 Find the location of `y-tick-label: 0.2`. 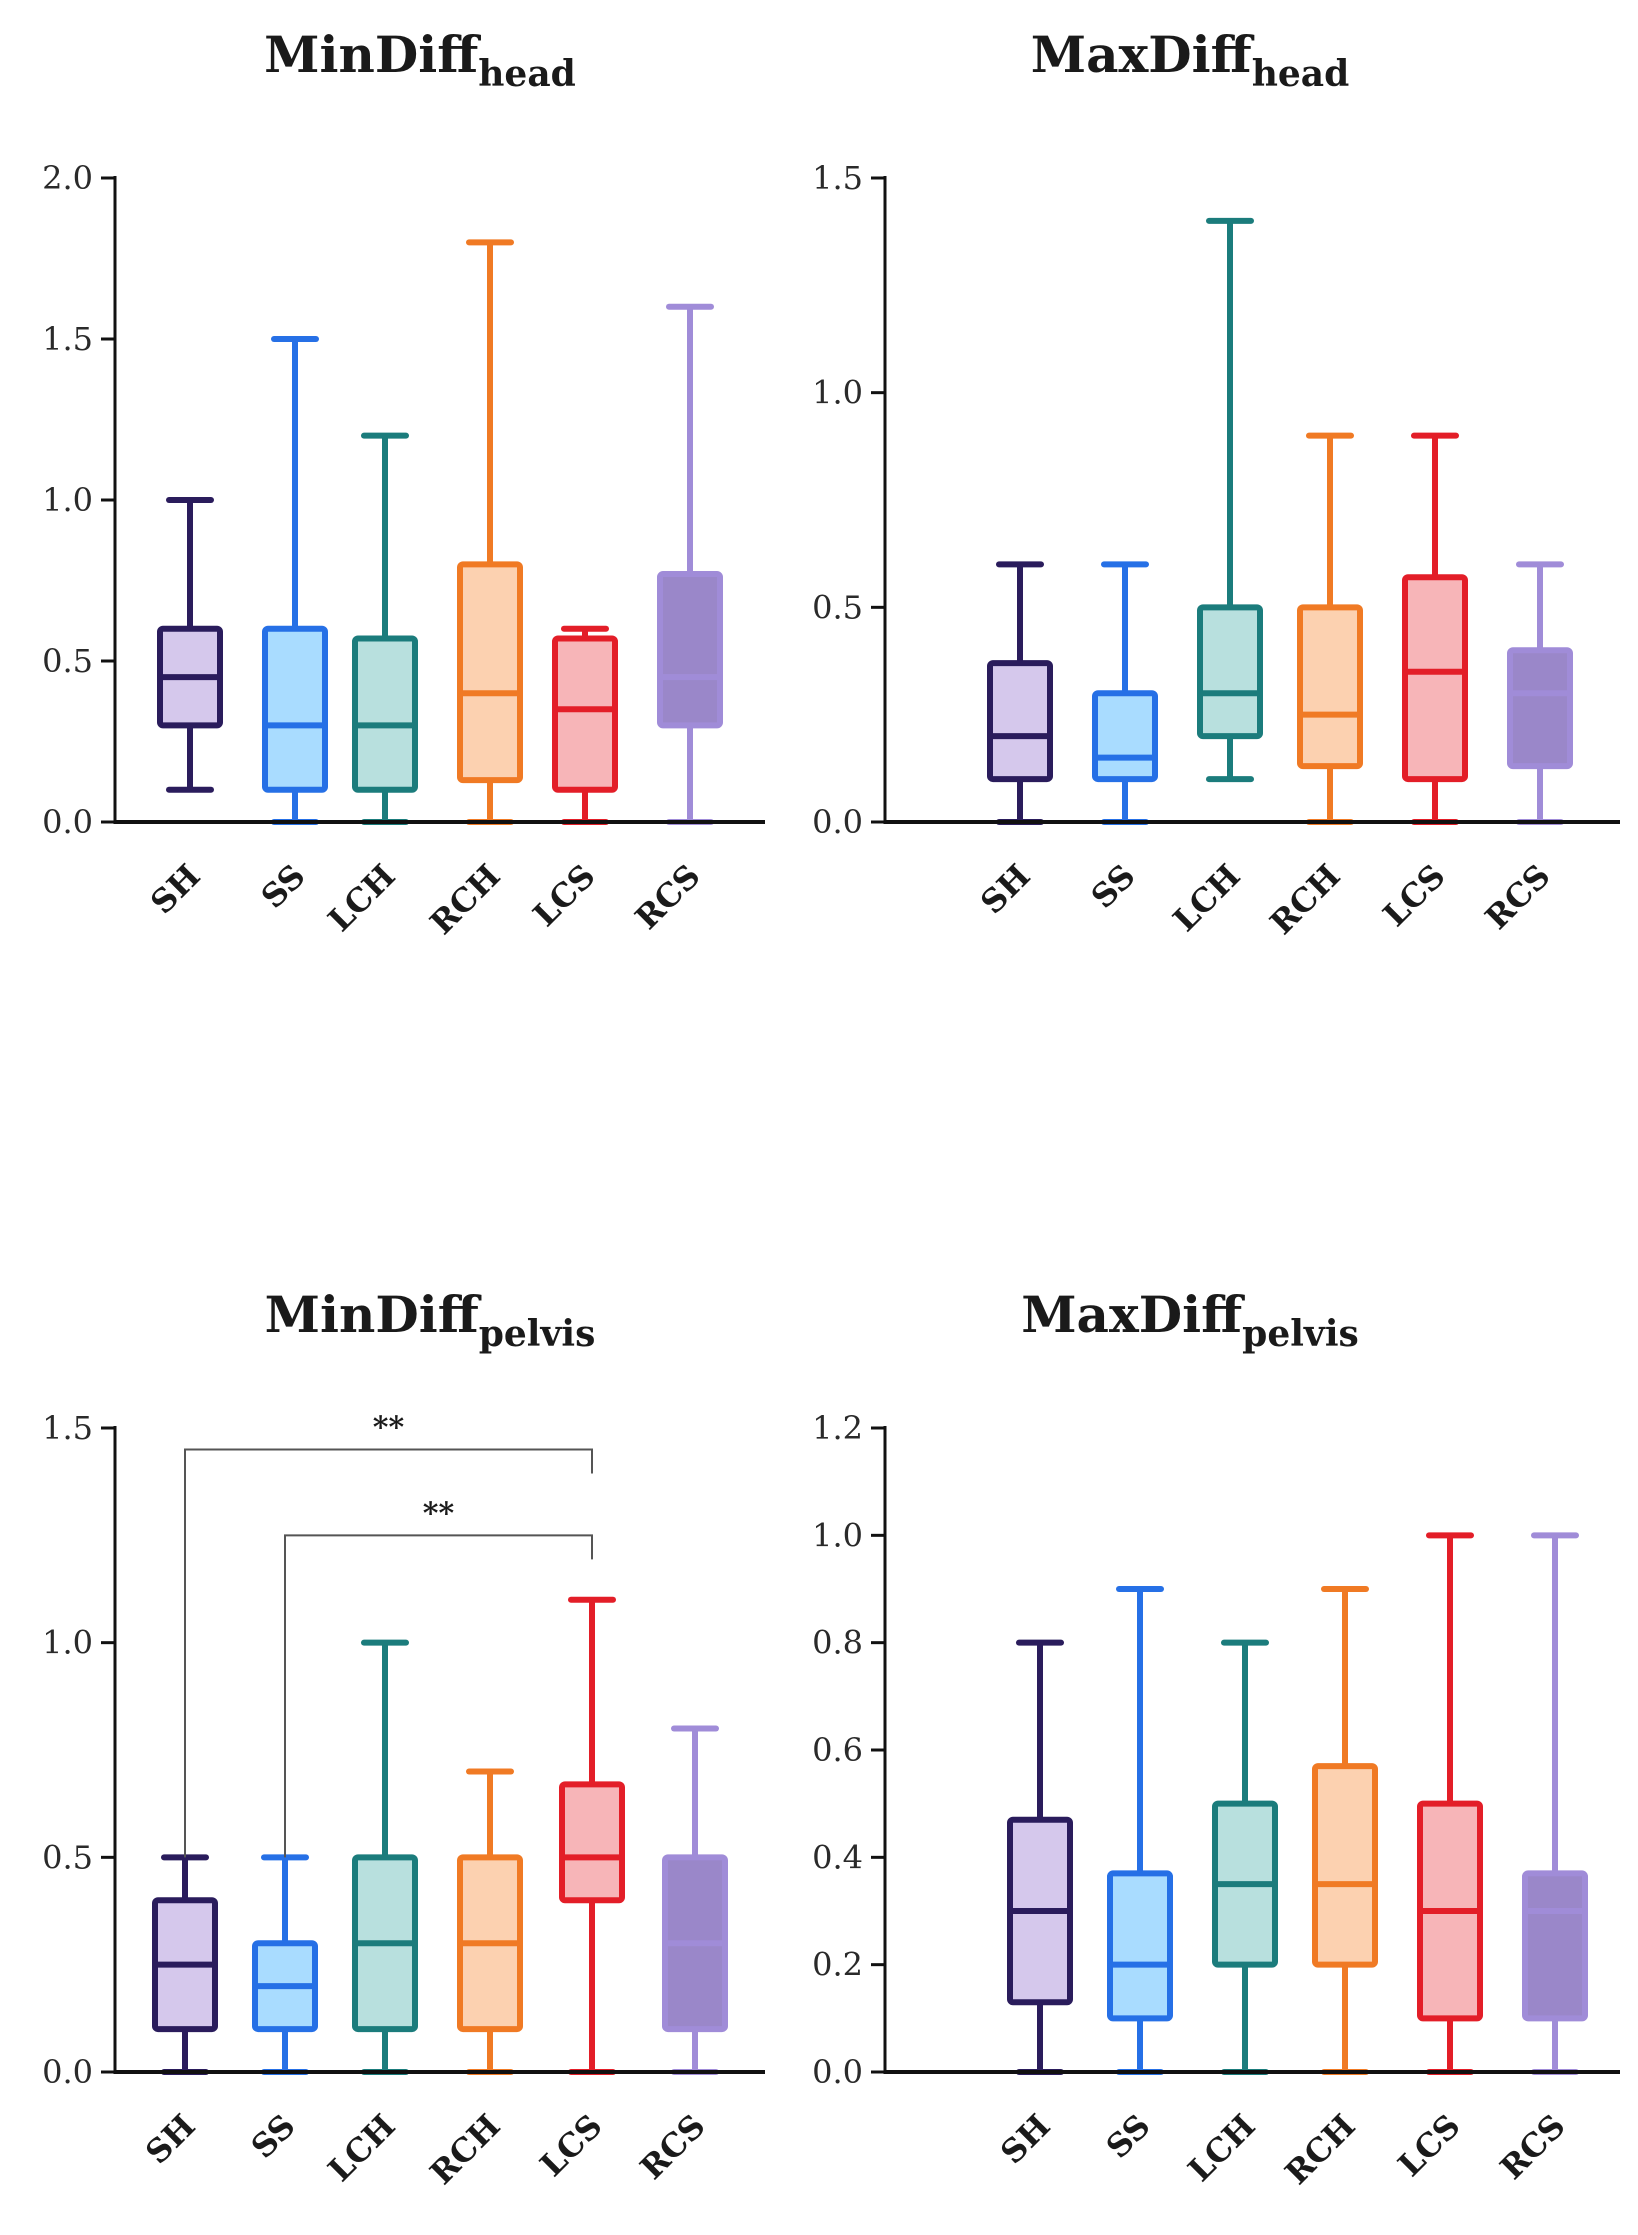

y-tick-label: 0.2 is located at coordinates (837, 1965).